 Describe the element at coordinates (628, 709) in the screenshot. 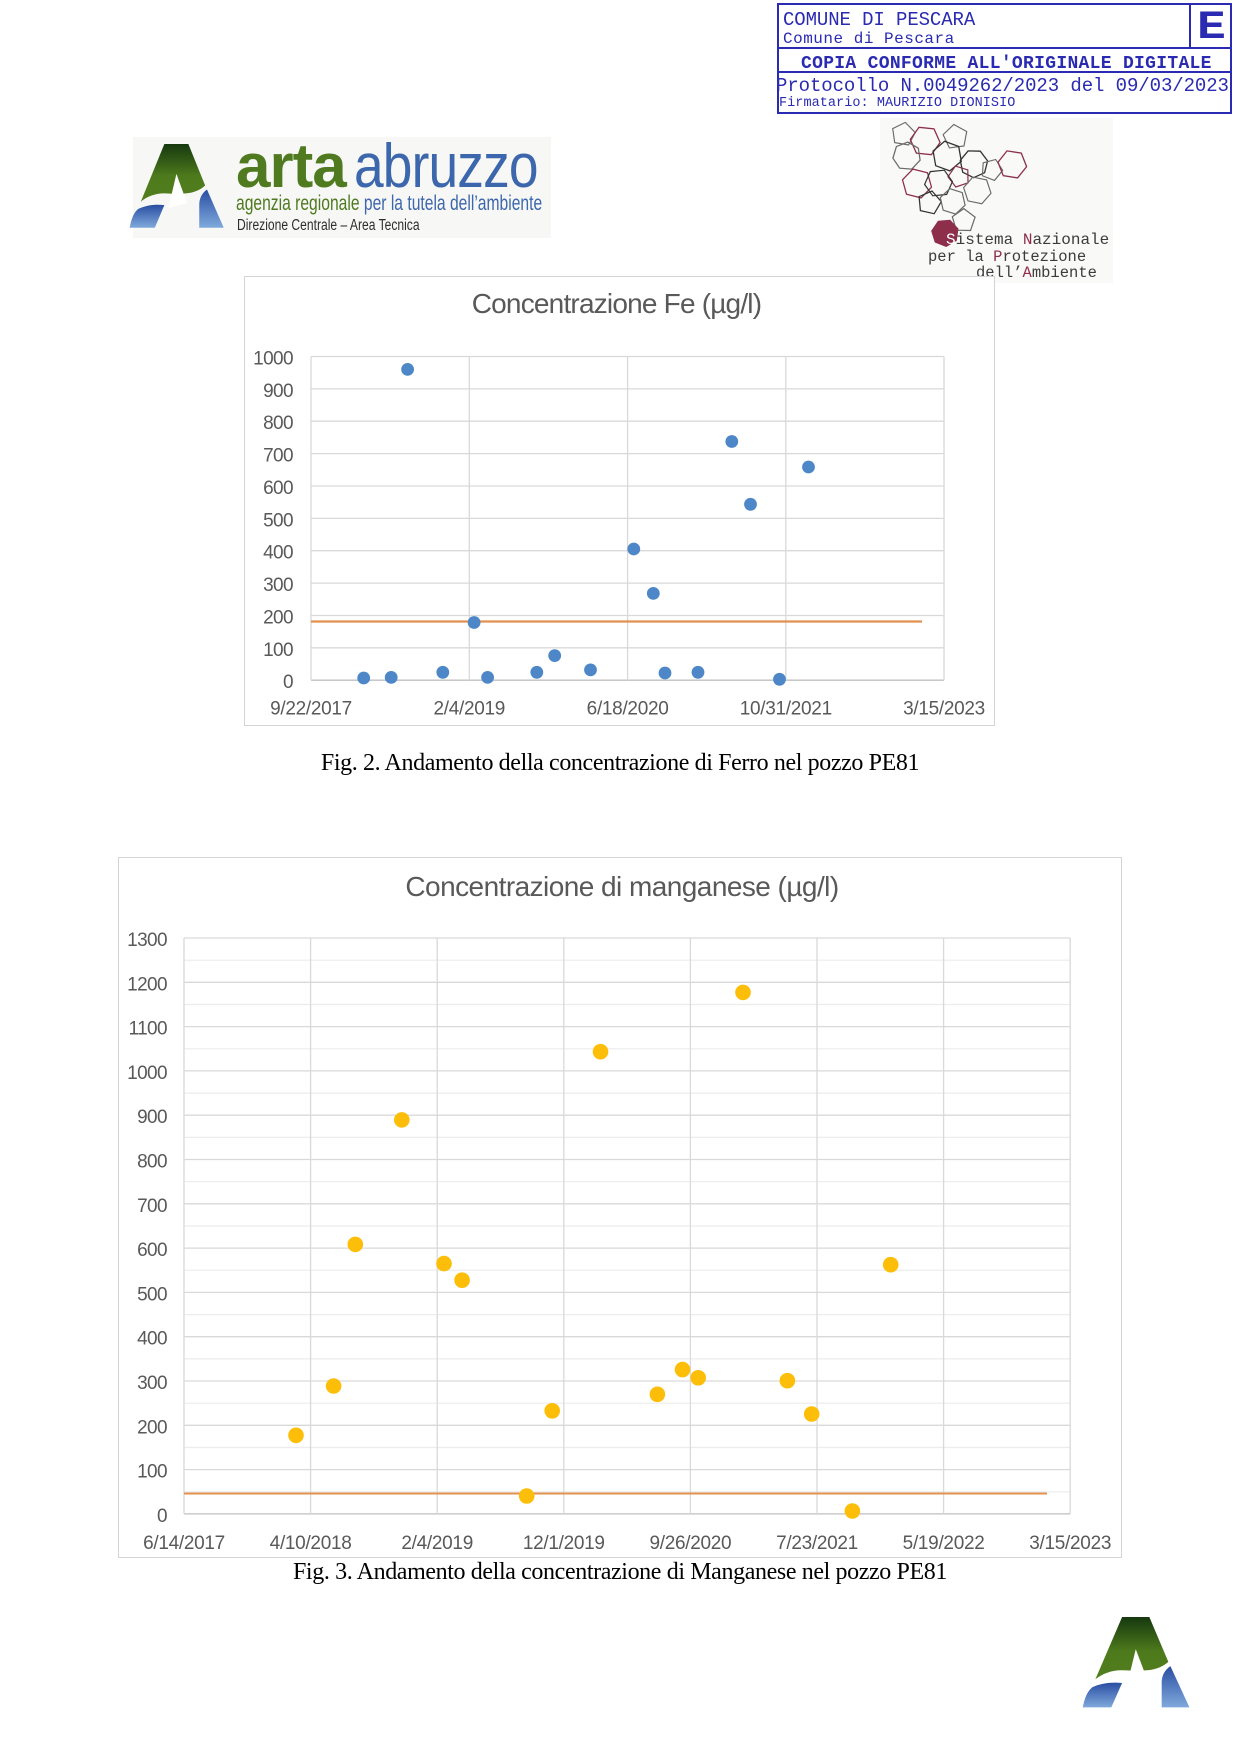

I see `svg-text: 6/18/2020` at that location.